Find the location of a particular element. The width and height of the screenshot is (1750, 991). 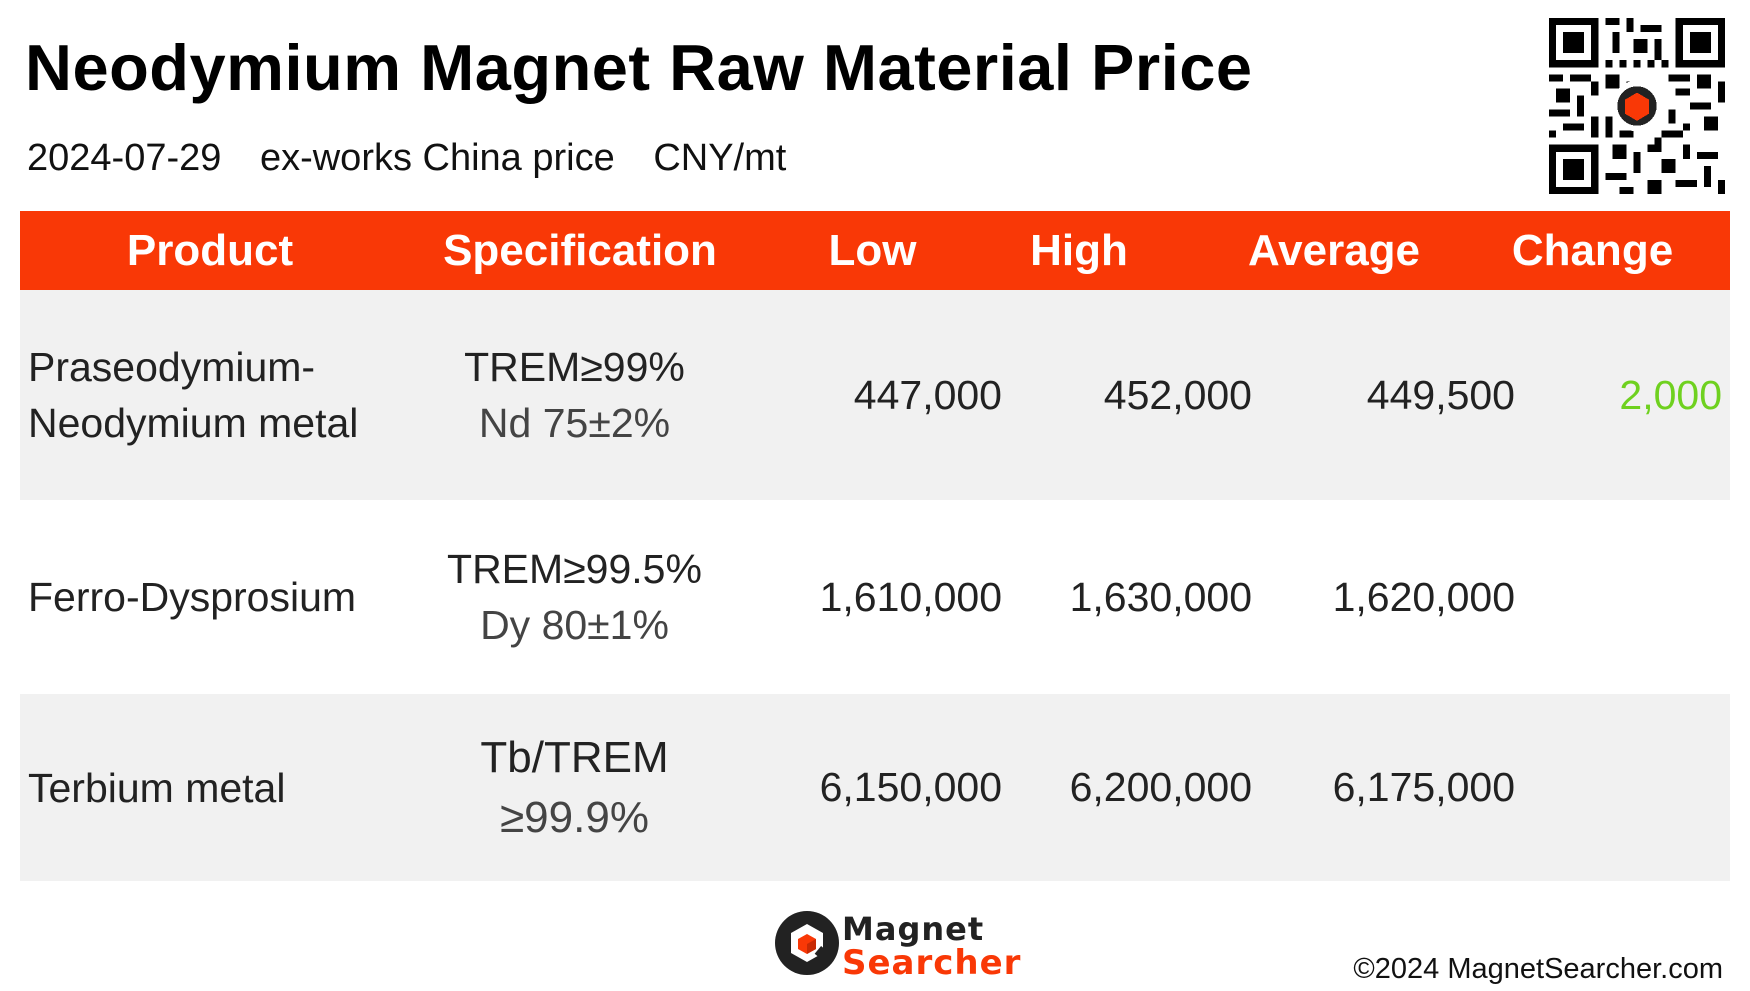

average-price: 1,620,000 is located at coordinates (1423, 596).